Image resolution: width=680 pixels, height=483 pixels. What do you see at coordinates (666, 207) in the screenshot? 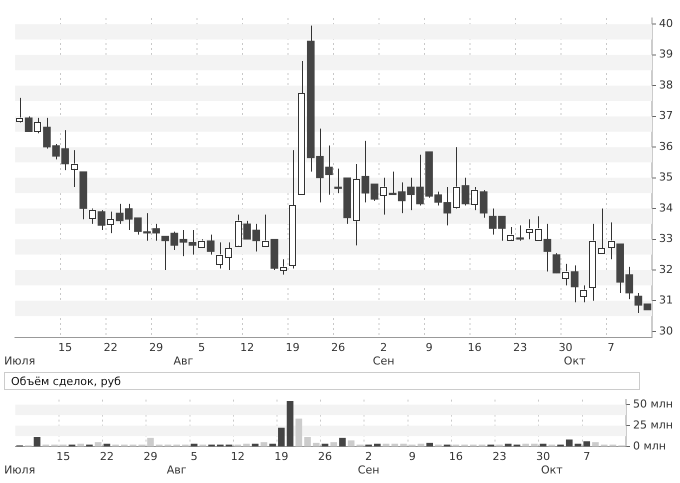
I see `y-tick-label: 34` at bounding box center [666, 207].